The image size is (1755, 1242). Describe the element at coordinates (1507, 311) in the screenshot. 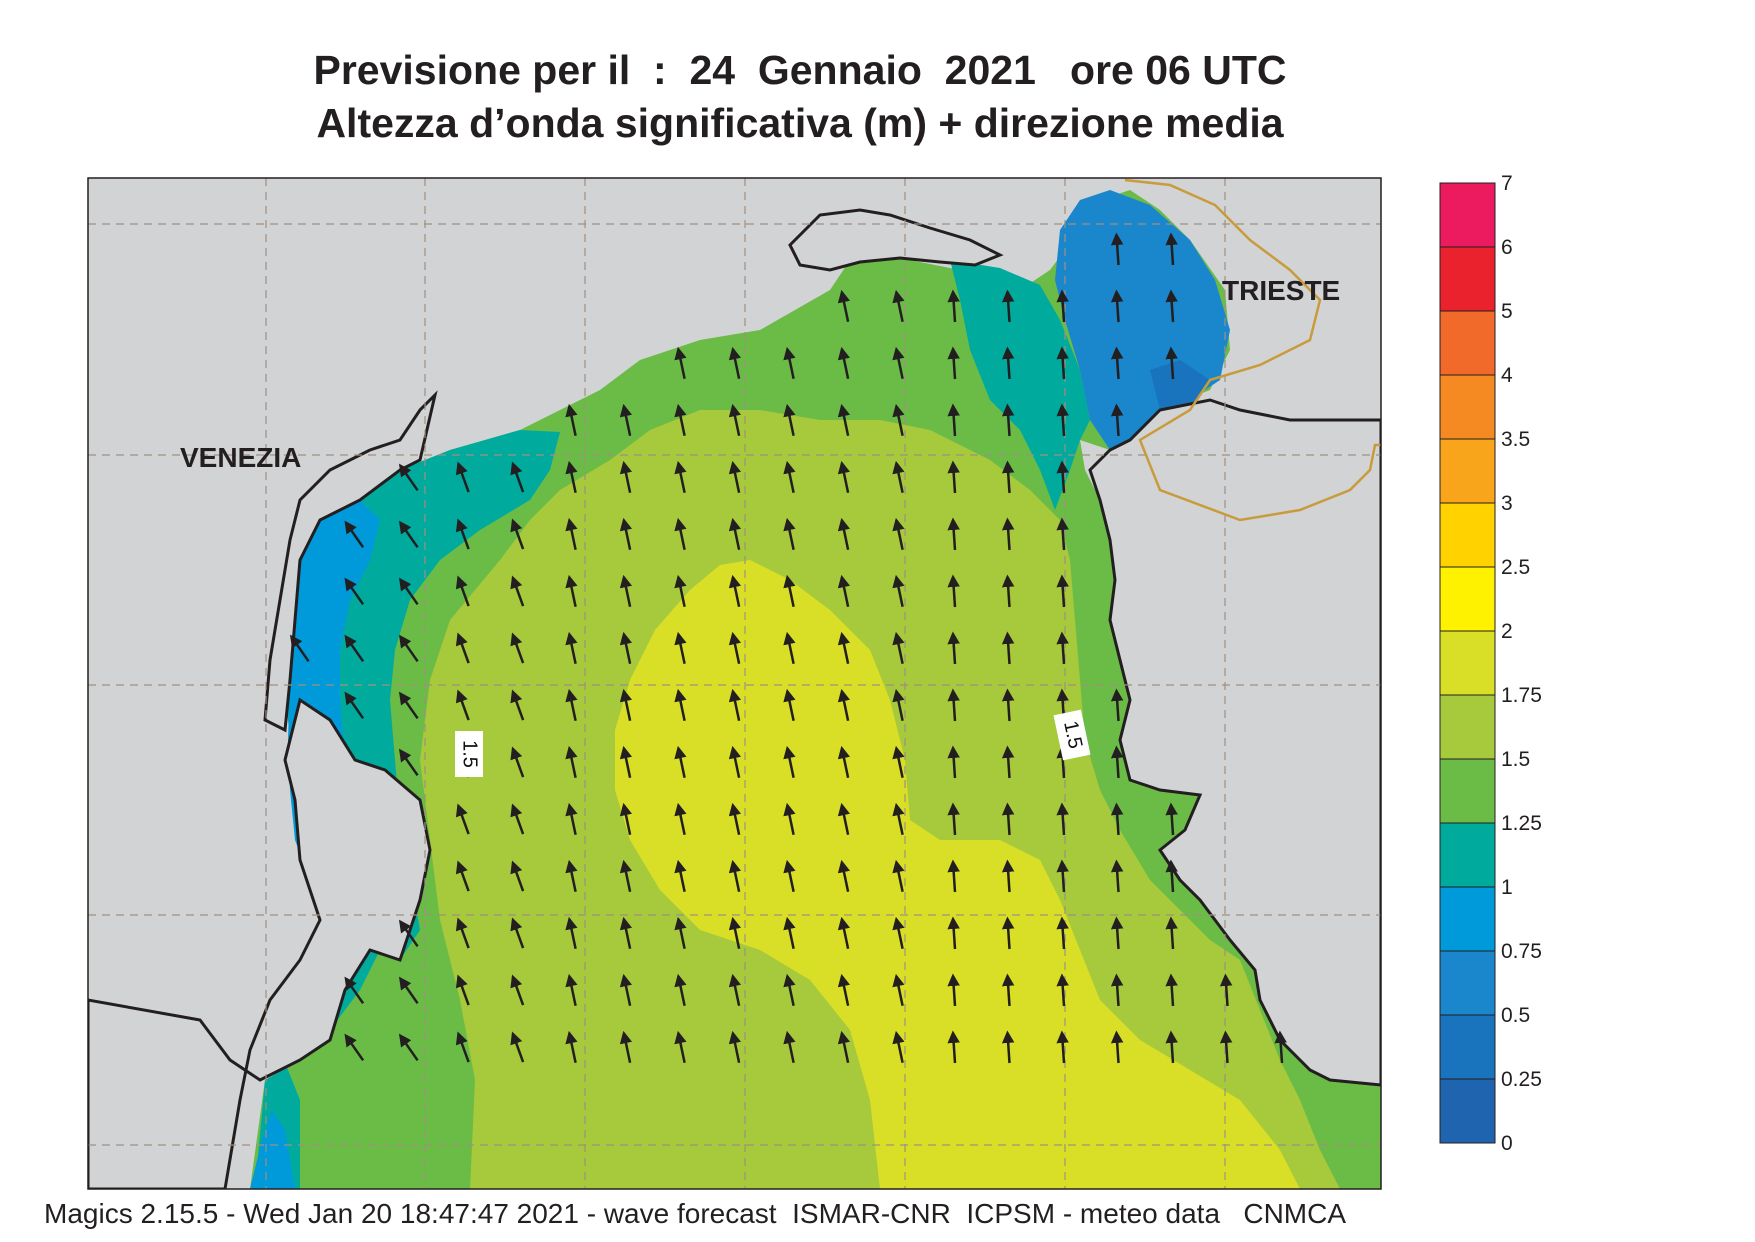

I see `legend-level-label: 5` at that location.